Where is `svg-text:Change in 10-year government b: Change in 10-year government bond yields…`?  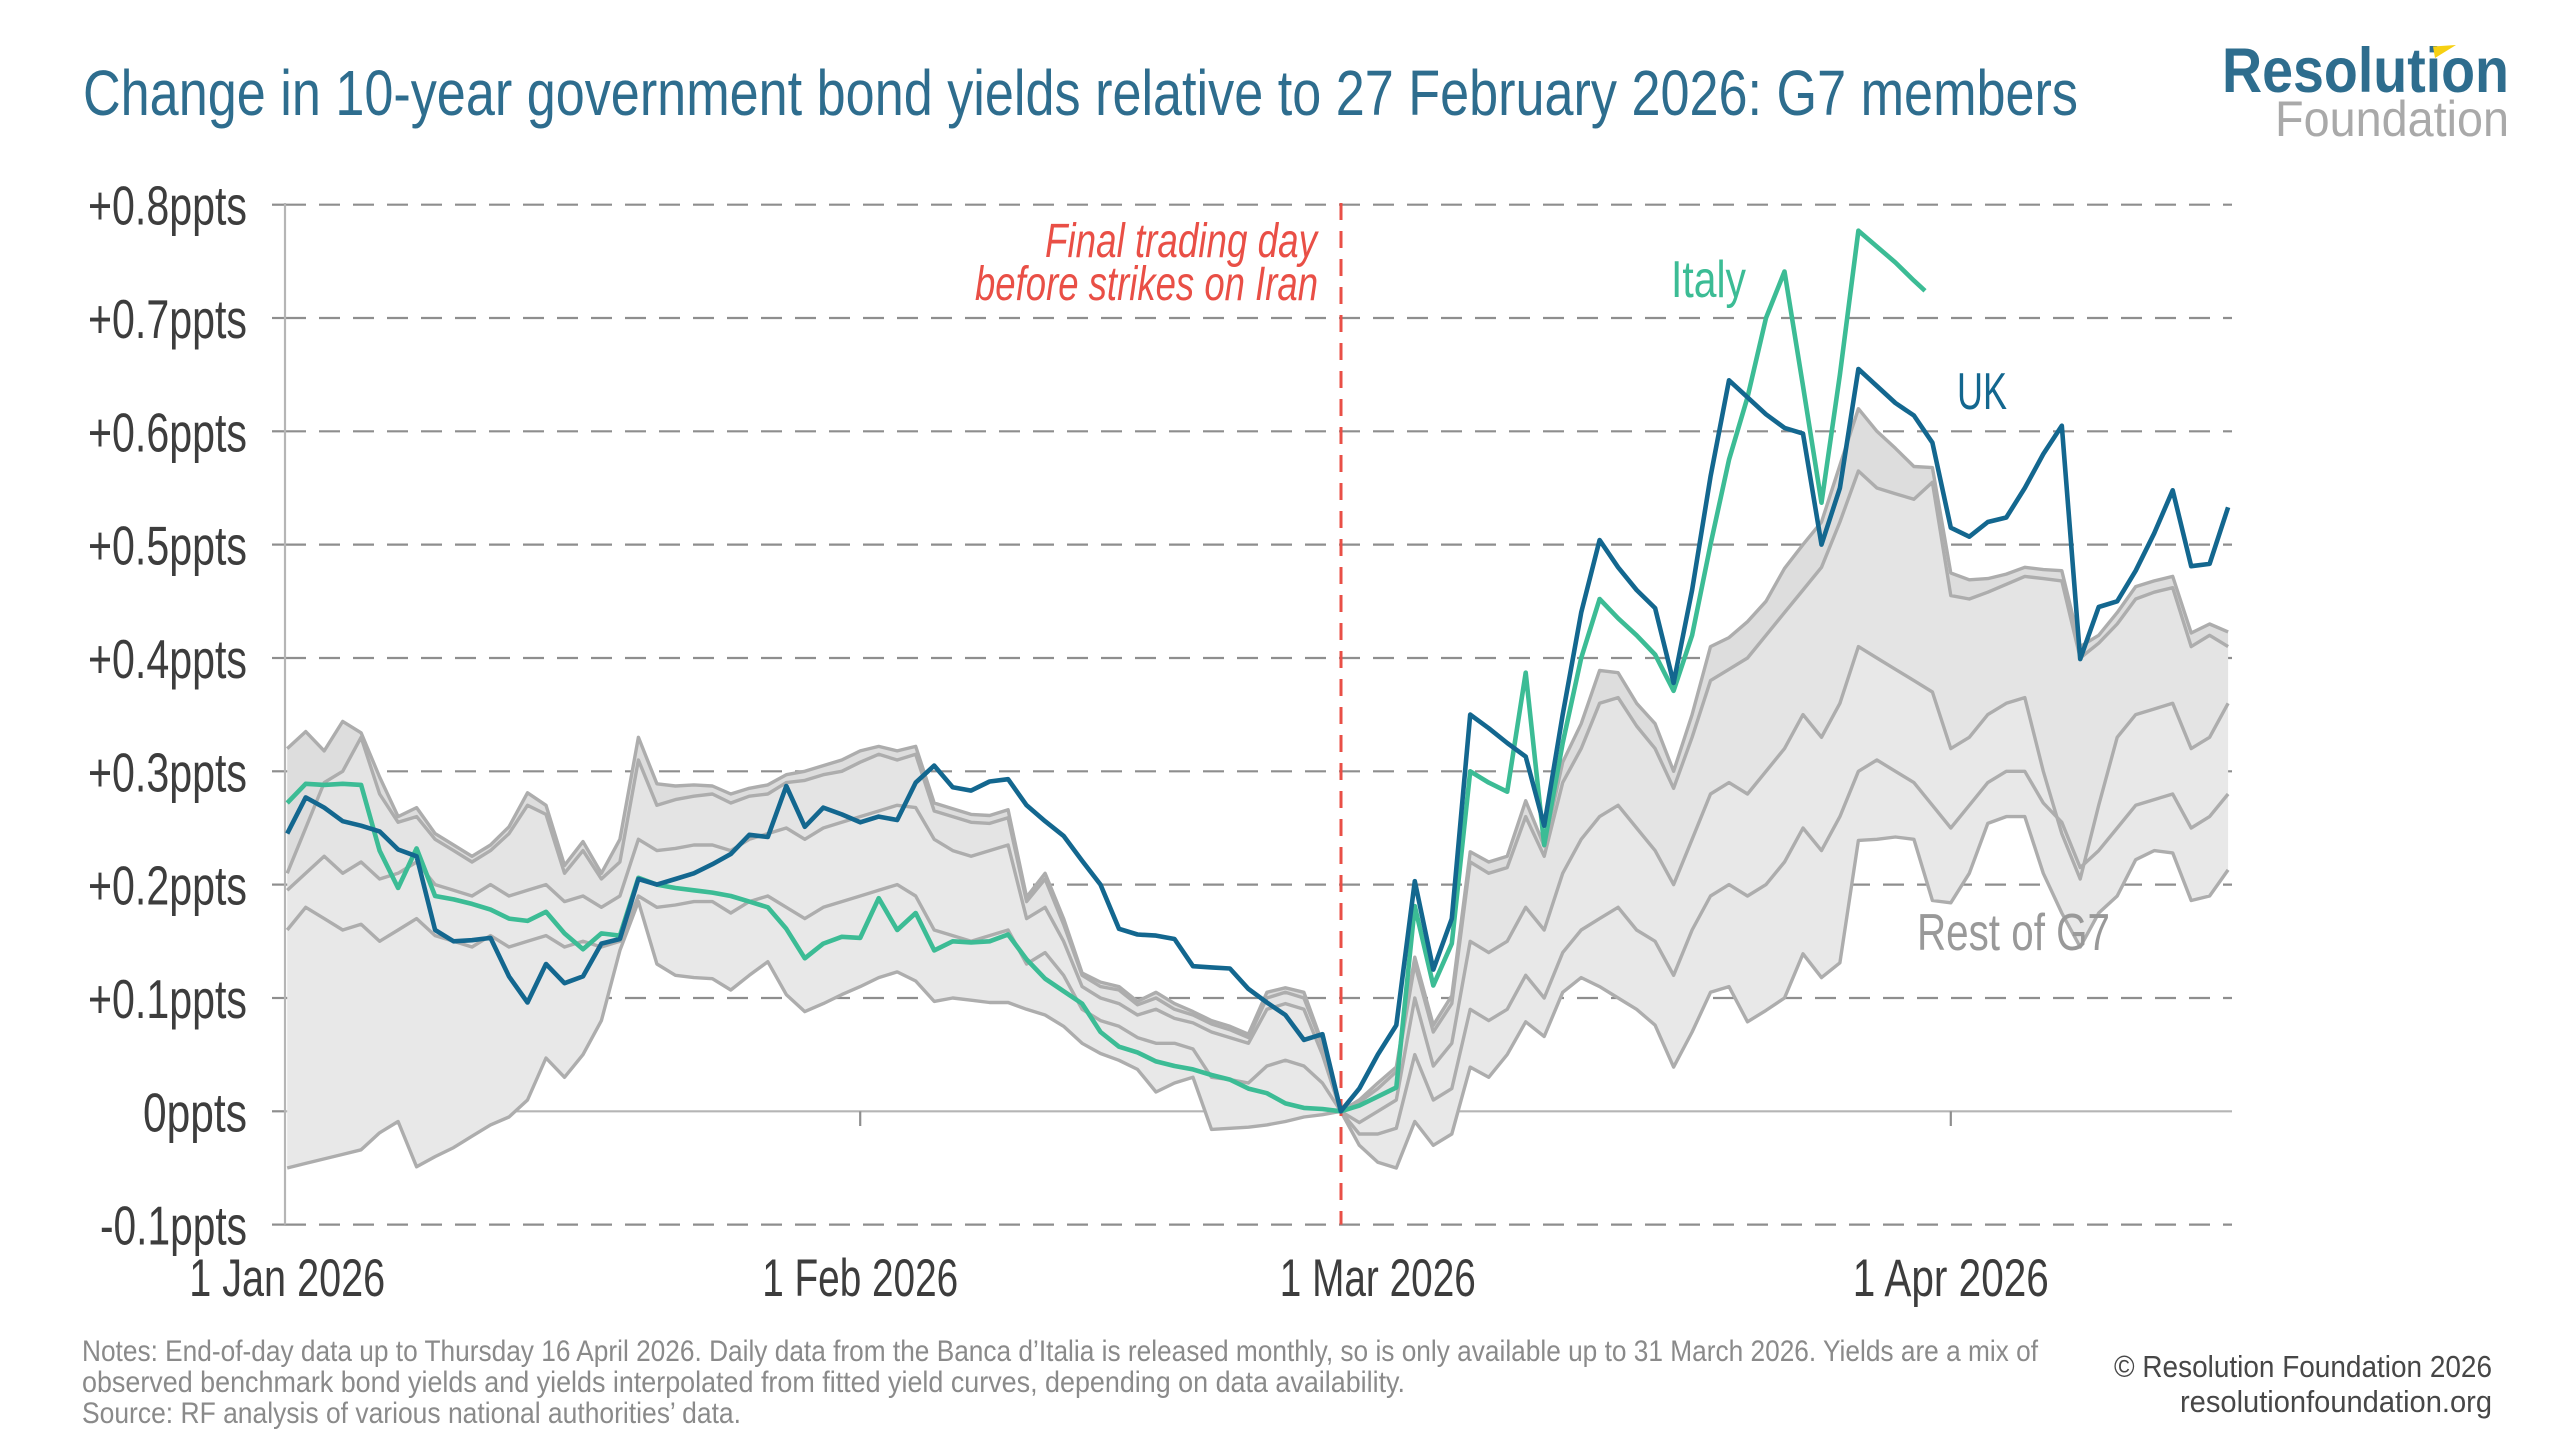 svg-text:Change in 10-year government b: Change in 10-year government bond yields… is located at coordinates (1080, 93).